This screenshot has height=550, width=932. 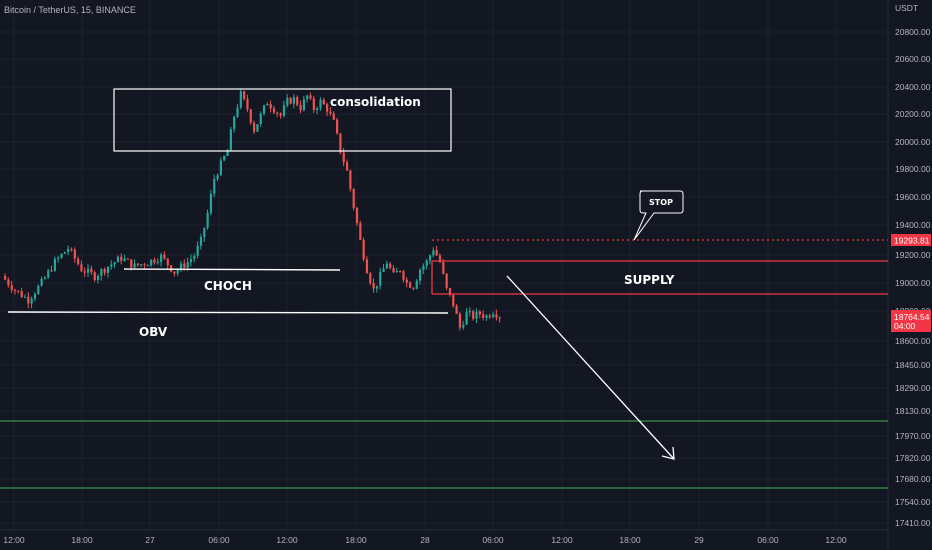 What do you see at coordinates (911, 240) in the screenshot?
I see `stop-price-tag: 19293.81` at bounding box center [911, 240].